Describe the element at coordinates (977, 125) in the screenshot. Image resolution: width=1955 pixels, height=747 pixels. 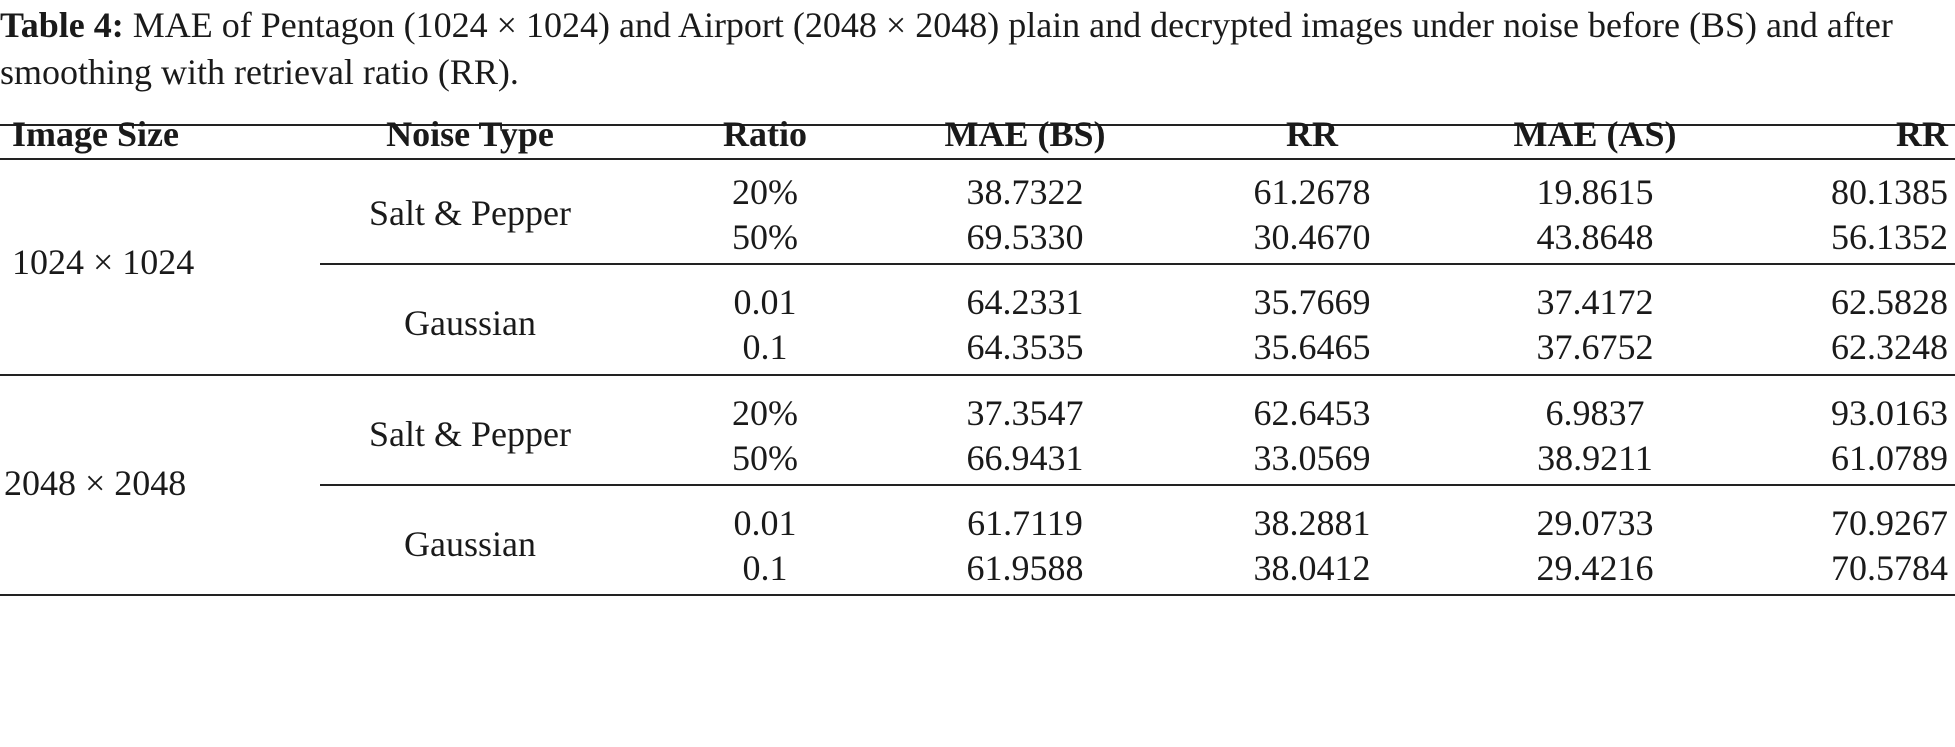
I see `top-rule` at that location.